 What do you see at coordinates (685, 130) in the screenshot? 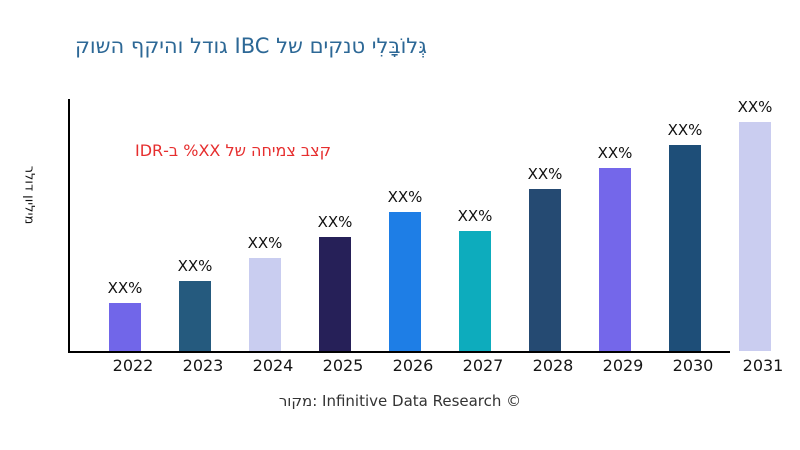
I see `bar-value-label-2030: XX%` at bounding box center [685, 130].